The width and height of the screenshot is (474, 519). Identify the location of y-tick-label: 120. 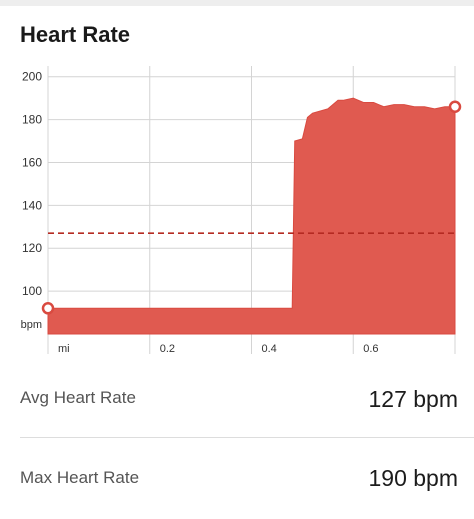
(32, 248).